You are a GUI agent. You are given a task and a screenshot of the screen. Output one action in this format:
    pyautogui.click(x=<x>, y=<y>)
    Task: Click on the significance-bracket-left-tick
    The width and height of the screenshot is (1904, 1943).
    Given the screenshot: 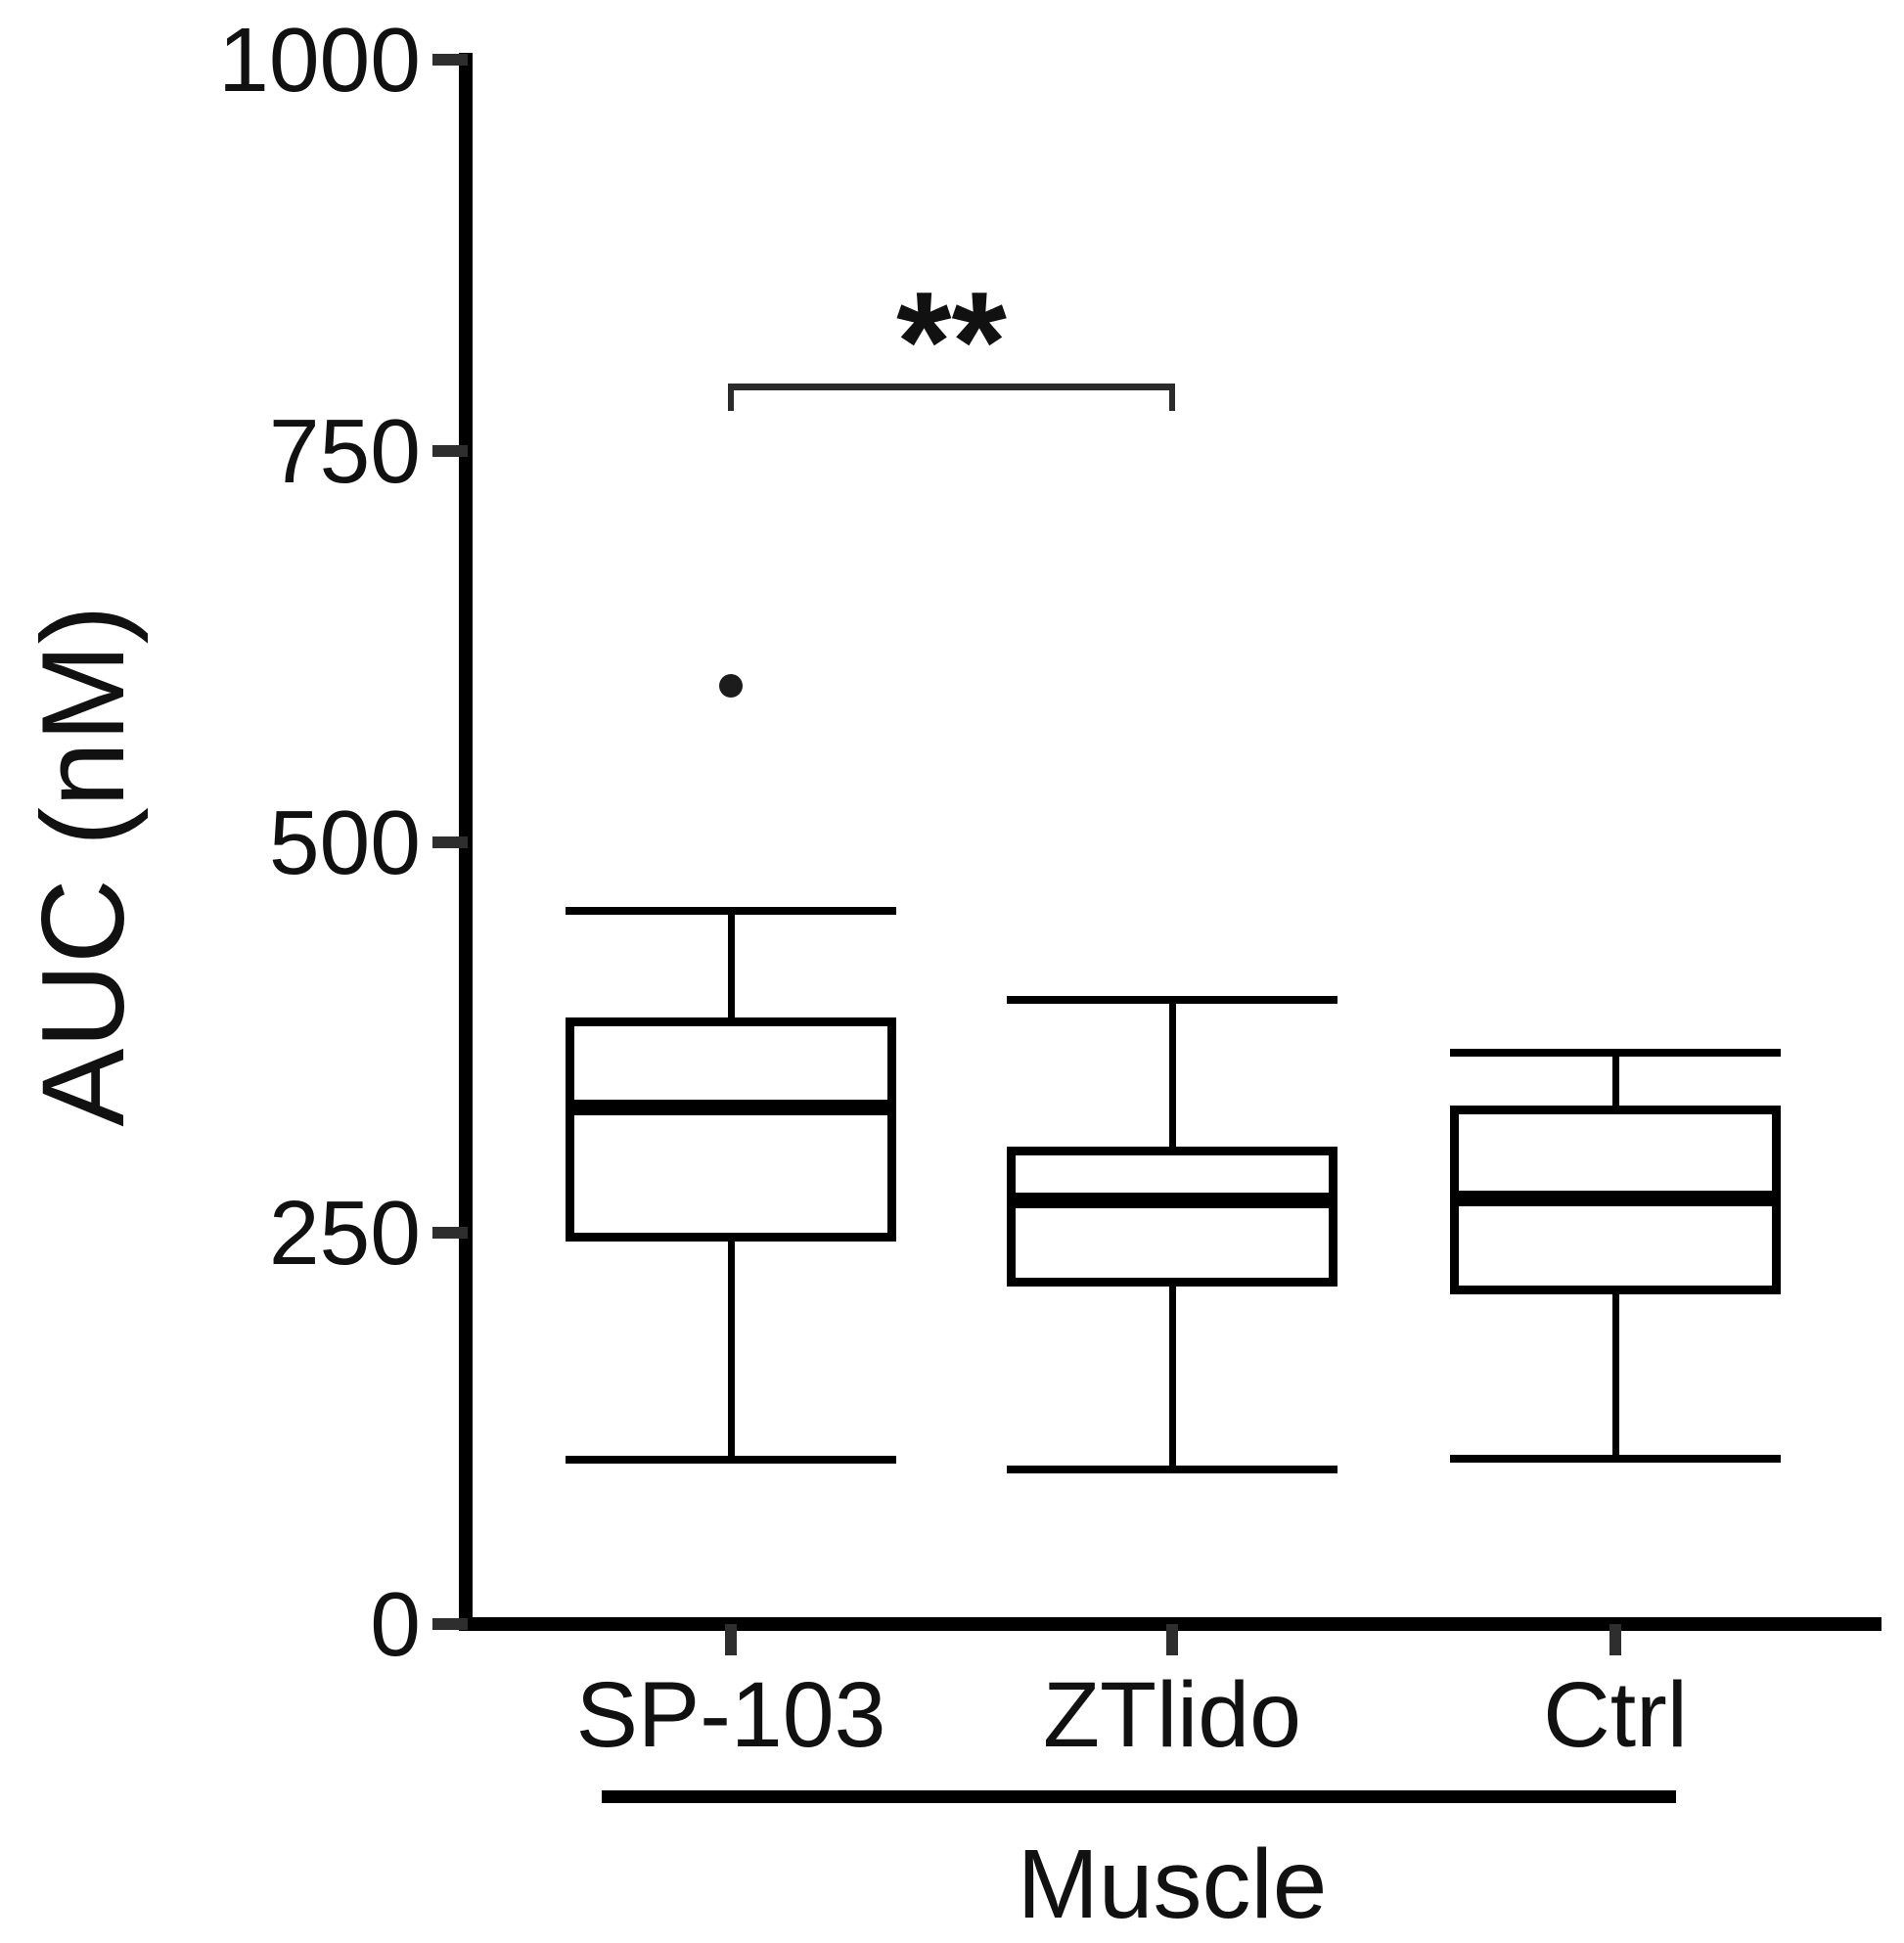 What is the action you would take?
    pyautogui.click(x=731, y=401)
    